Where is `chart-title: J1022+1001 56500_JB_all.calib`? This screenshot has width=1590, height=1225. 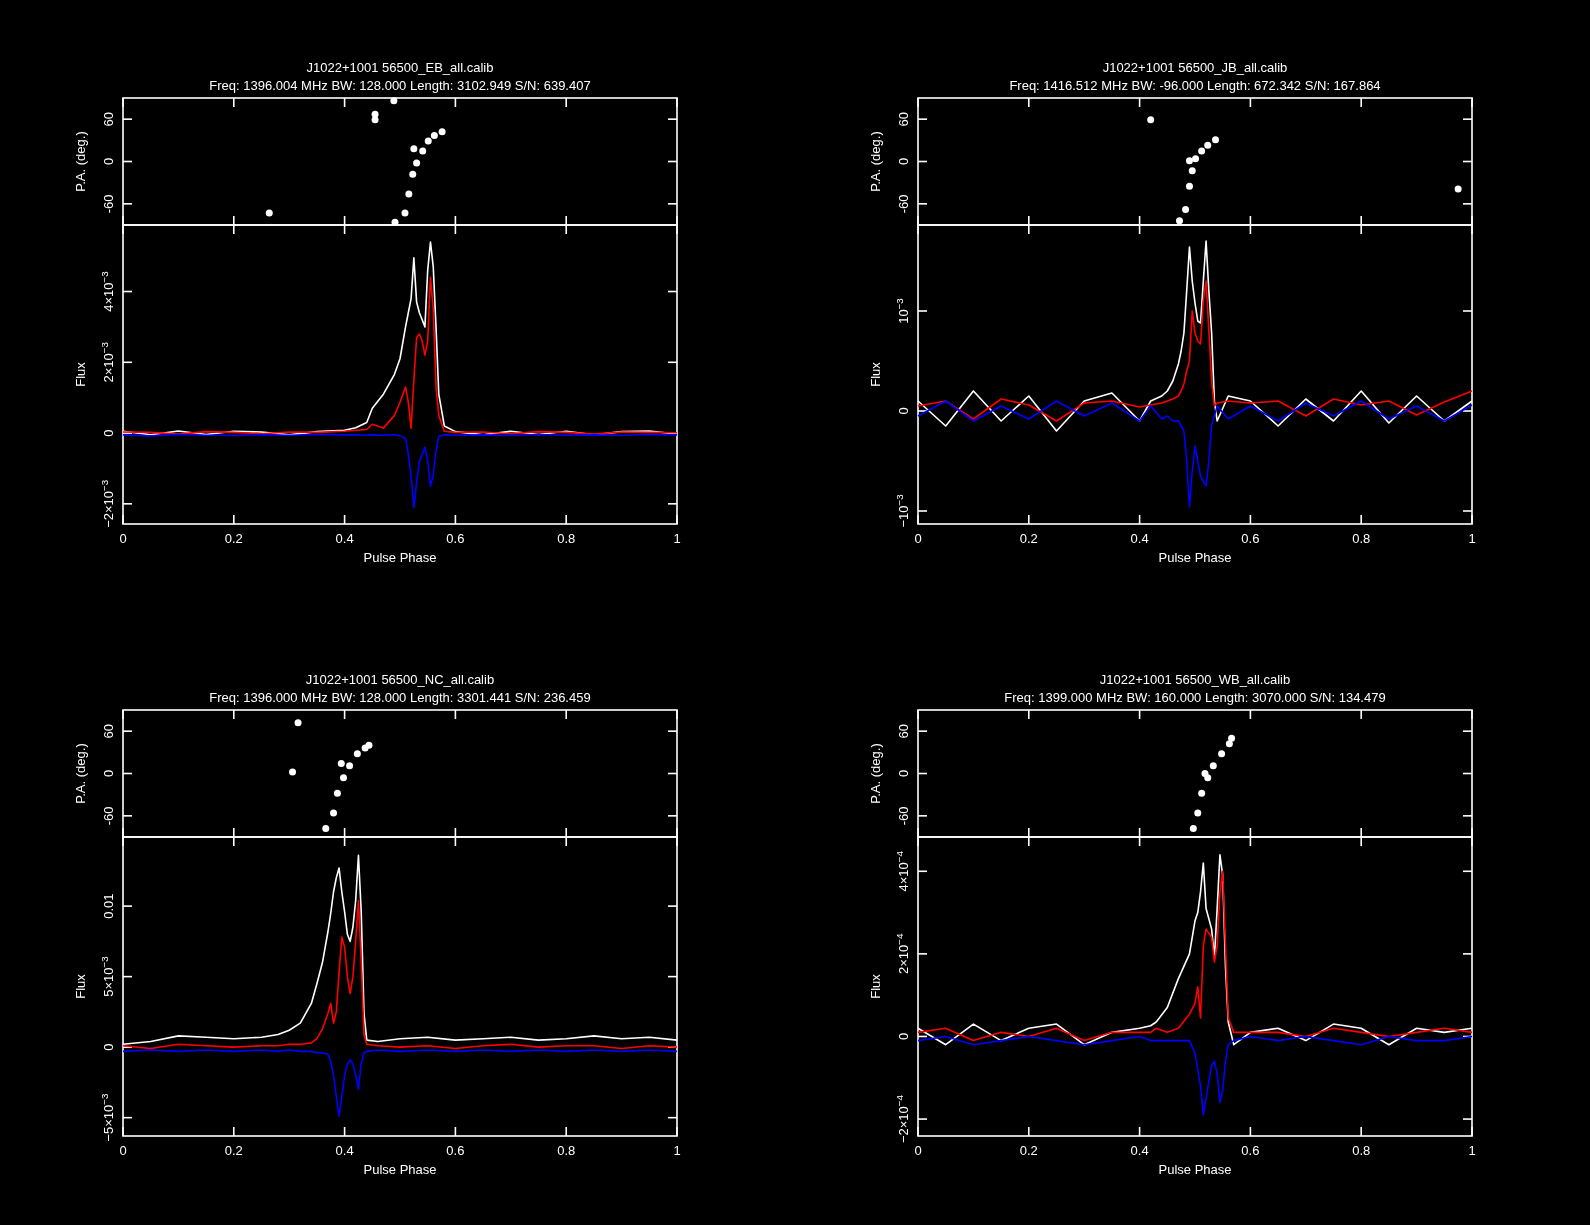 chart-title: J1022+1001 56500_JB_all.calib is located at coordinates (1195, 67).